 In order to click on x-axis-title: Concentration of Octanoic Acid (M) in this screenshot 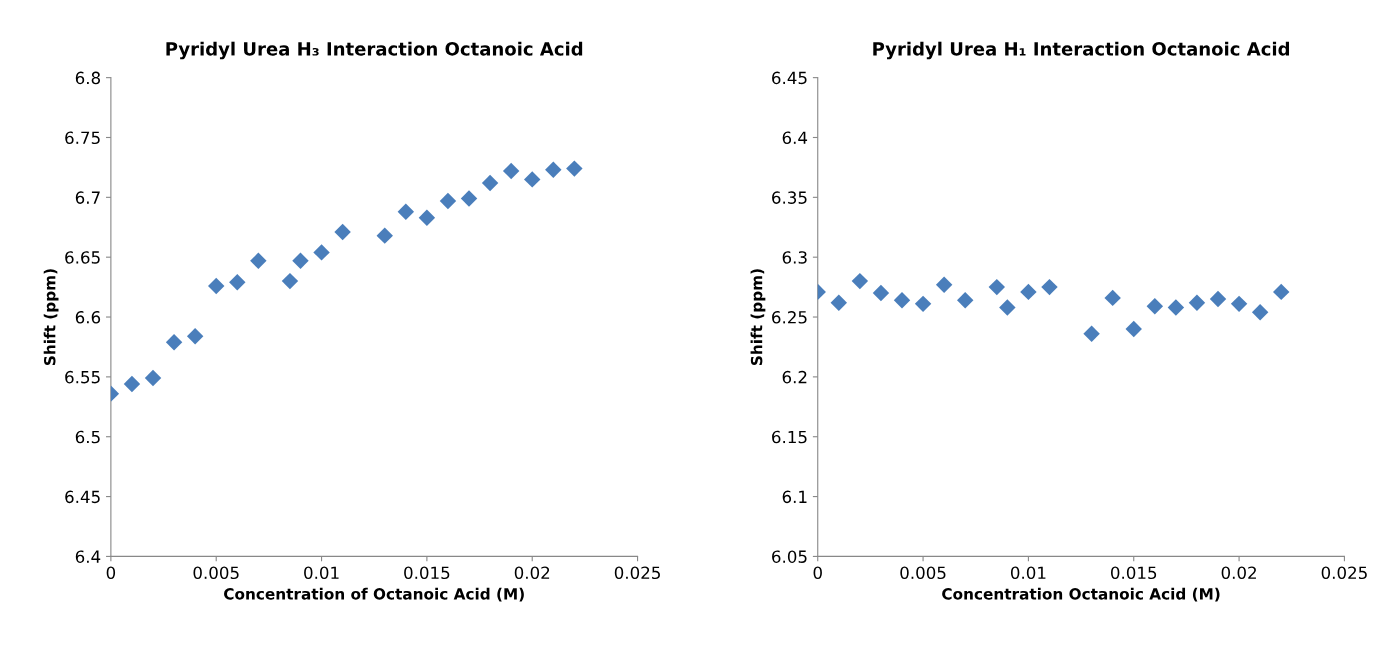, I will do `click(374, 594)`.